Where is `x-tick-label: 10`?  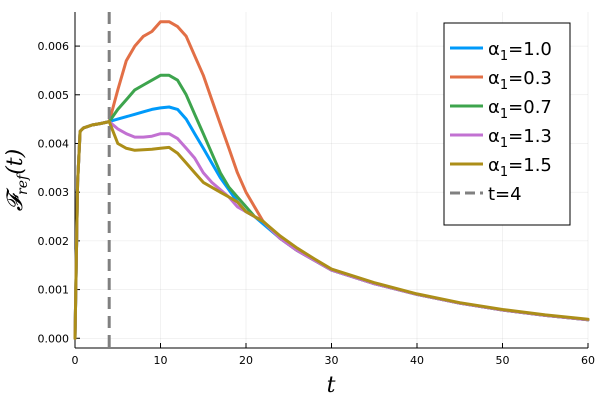 x-tick-label: 10 is located at coordinates (161, 360).